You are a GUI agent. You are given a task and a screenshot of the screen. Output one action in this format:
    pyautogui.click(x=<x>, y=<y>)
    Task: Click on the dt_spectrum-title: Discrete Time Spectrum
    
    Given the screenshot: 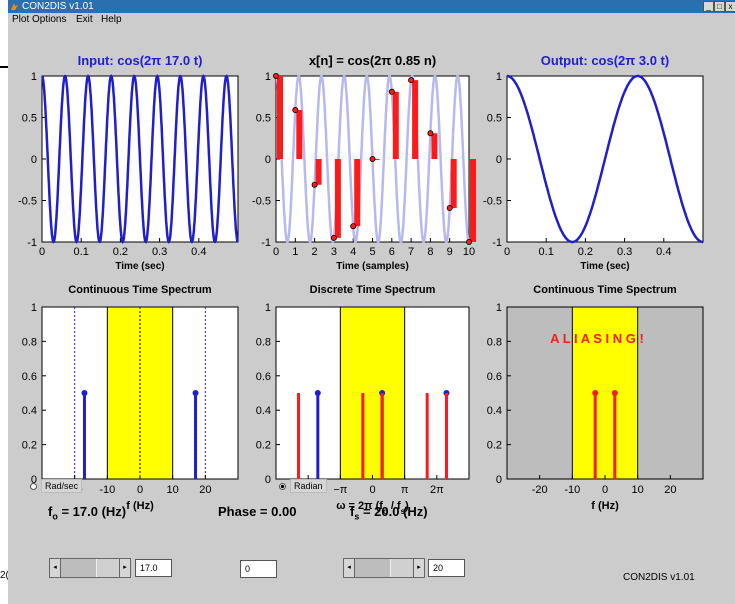 What is the action you would take?
    pyautogui.click(x=373, y=290)
    